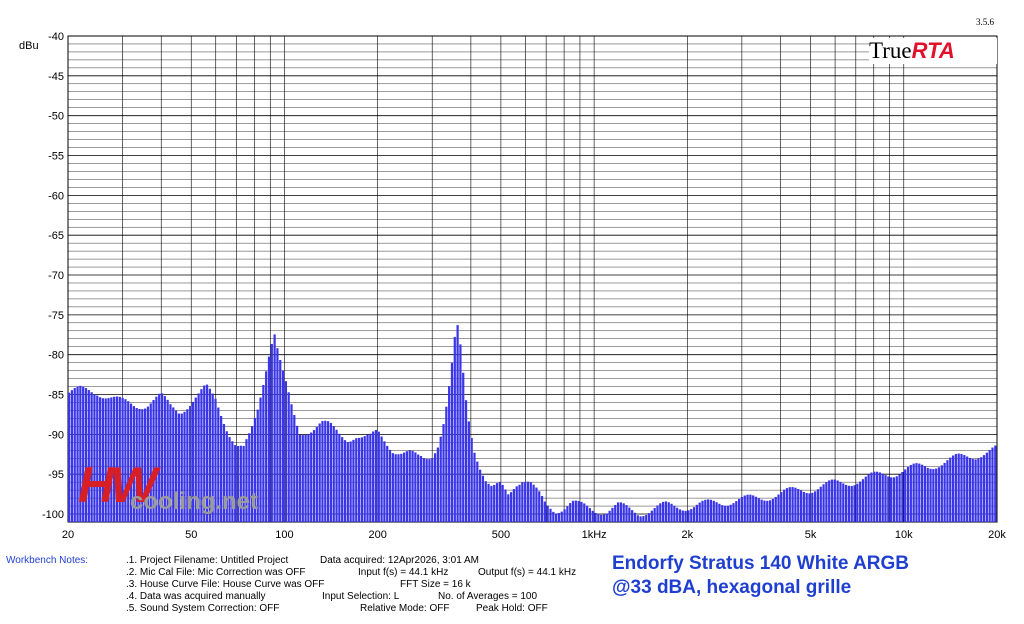  I want to click on note-acquired-manually: .4. Data was acquired manually, so click(196, 596).